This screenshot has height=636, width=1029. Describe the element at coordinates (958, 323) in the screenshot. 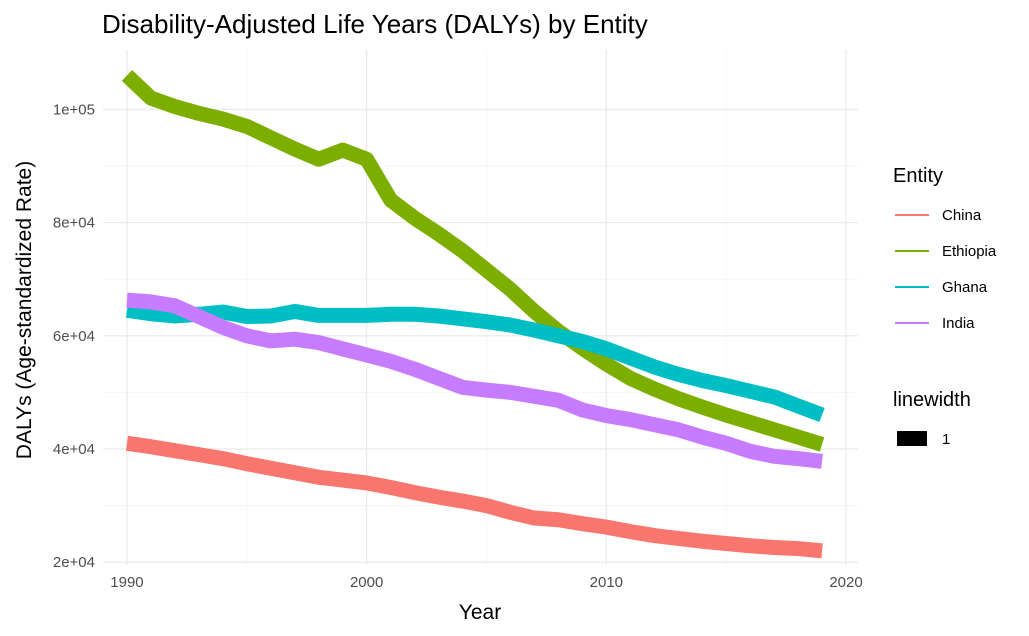

I see `legend-label-india: India` at that location.